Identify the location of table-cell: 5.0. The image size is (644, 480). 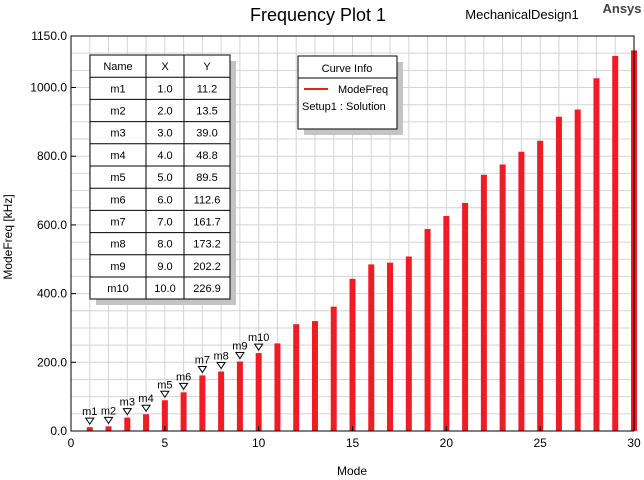
(164, 178).